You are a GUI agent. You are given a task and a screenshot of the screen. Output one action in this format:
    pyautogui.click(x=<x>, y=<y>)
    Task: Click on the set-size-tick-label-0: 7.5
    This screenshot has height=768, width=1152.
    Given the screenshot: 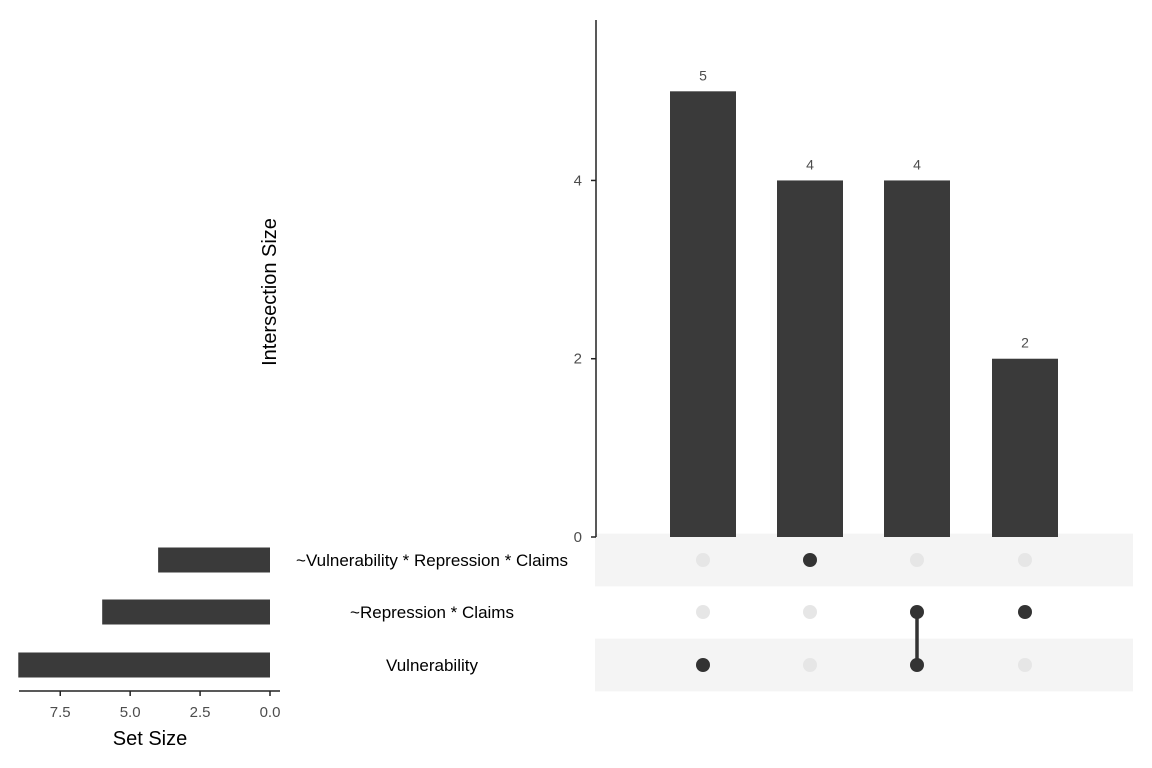 What is the action you would take?
    pyautogui.click(x=60, y=712)
    